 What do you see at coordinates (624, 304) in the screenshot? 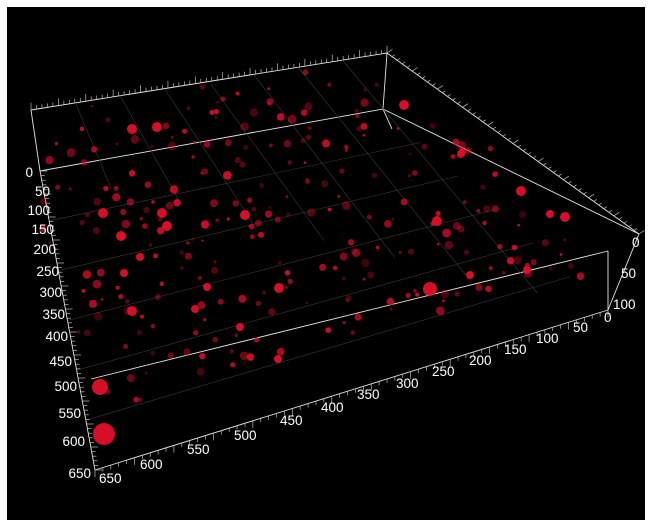
I see `right-axis-label: 100` at bounding box center [624, 304].